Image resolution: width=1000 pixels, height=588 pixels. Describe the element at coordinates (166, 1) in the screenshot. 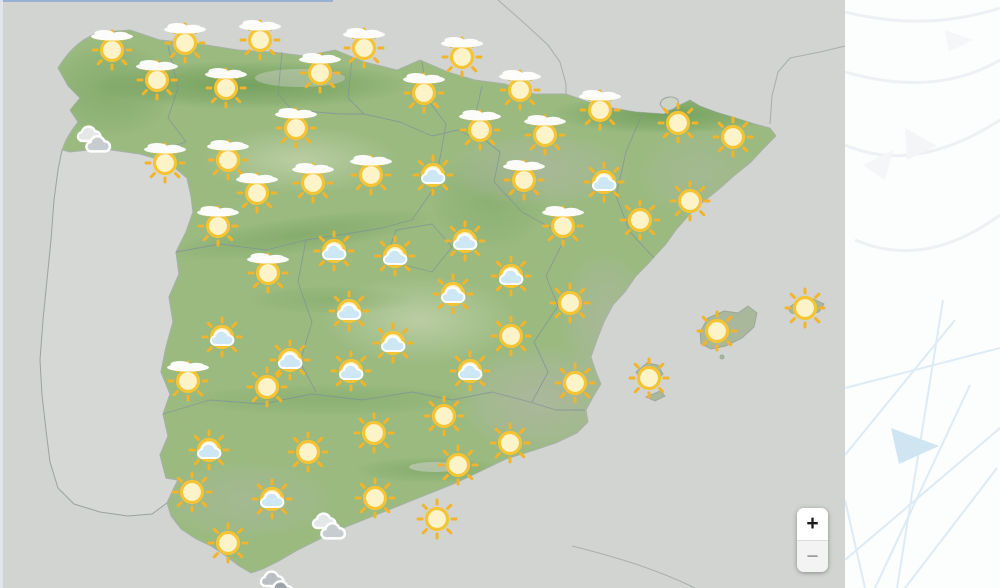

I see `top-edge-accent` at that location.